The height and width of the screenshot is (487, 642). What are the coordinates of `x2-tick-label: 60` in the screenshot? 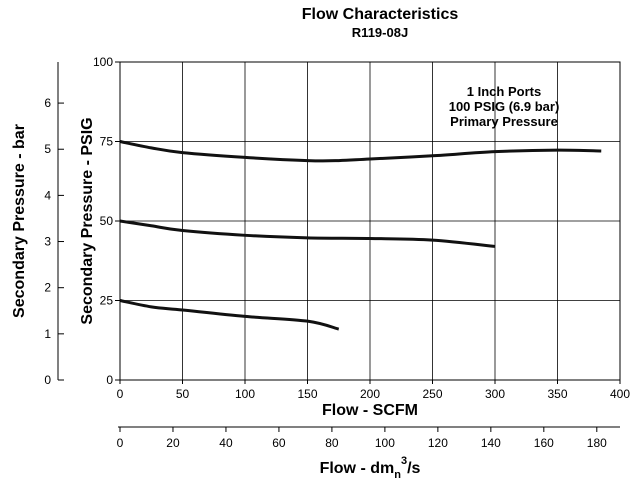 It's located at (279, 443).